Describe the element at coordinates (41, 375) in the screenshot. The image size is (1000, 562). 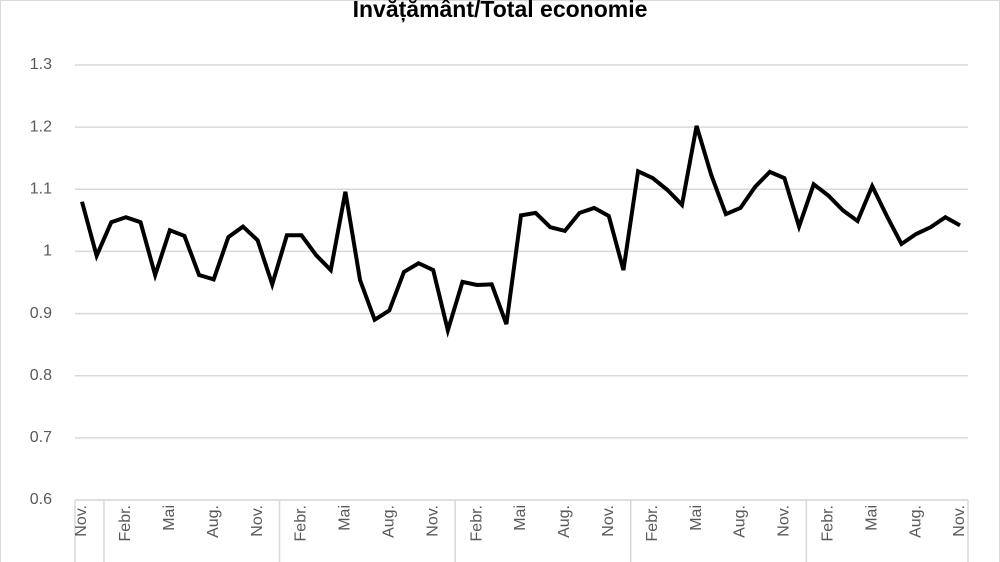
I see `y-tick-label: 0.8` at that location.